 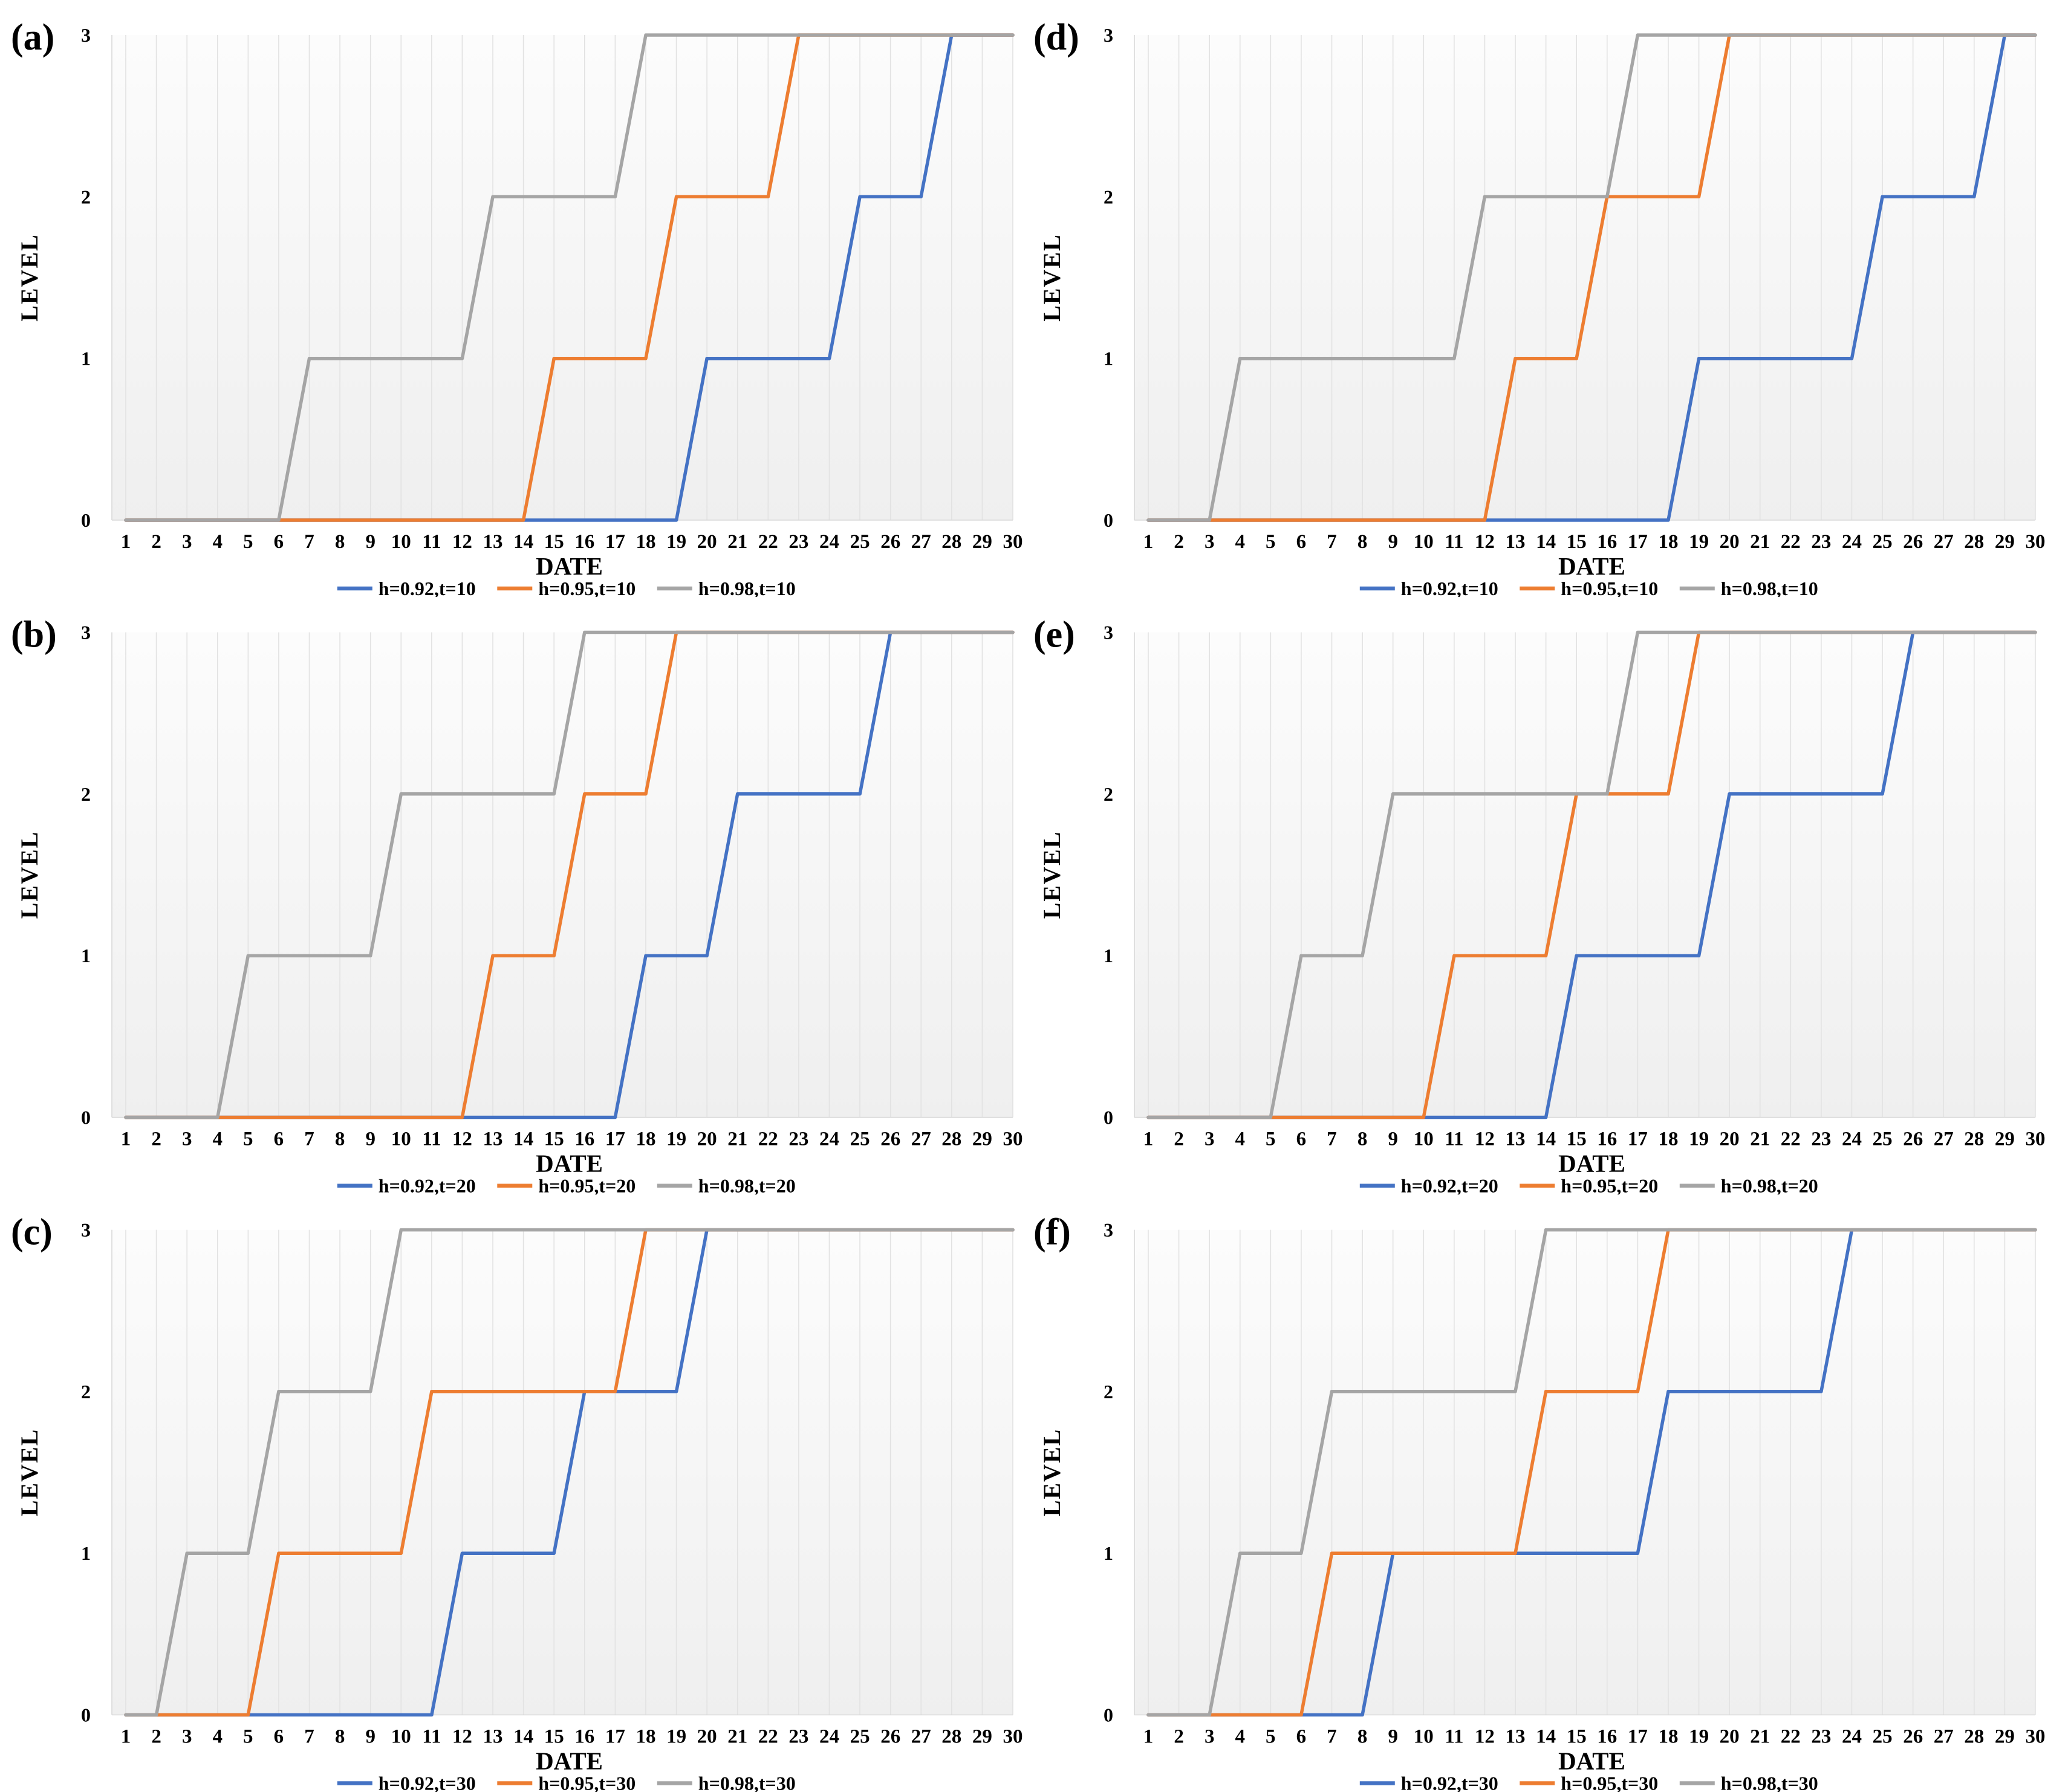 What do you see at coordinates (587, 1185) in the screenshot?
I see `legend-label: h=0.95,t=20` at bounding box center [587, 1185].